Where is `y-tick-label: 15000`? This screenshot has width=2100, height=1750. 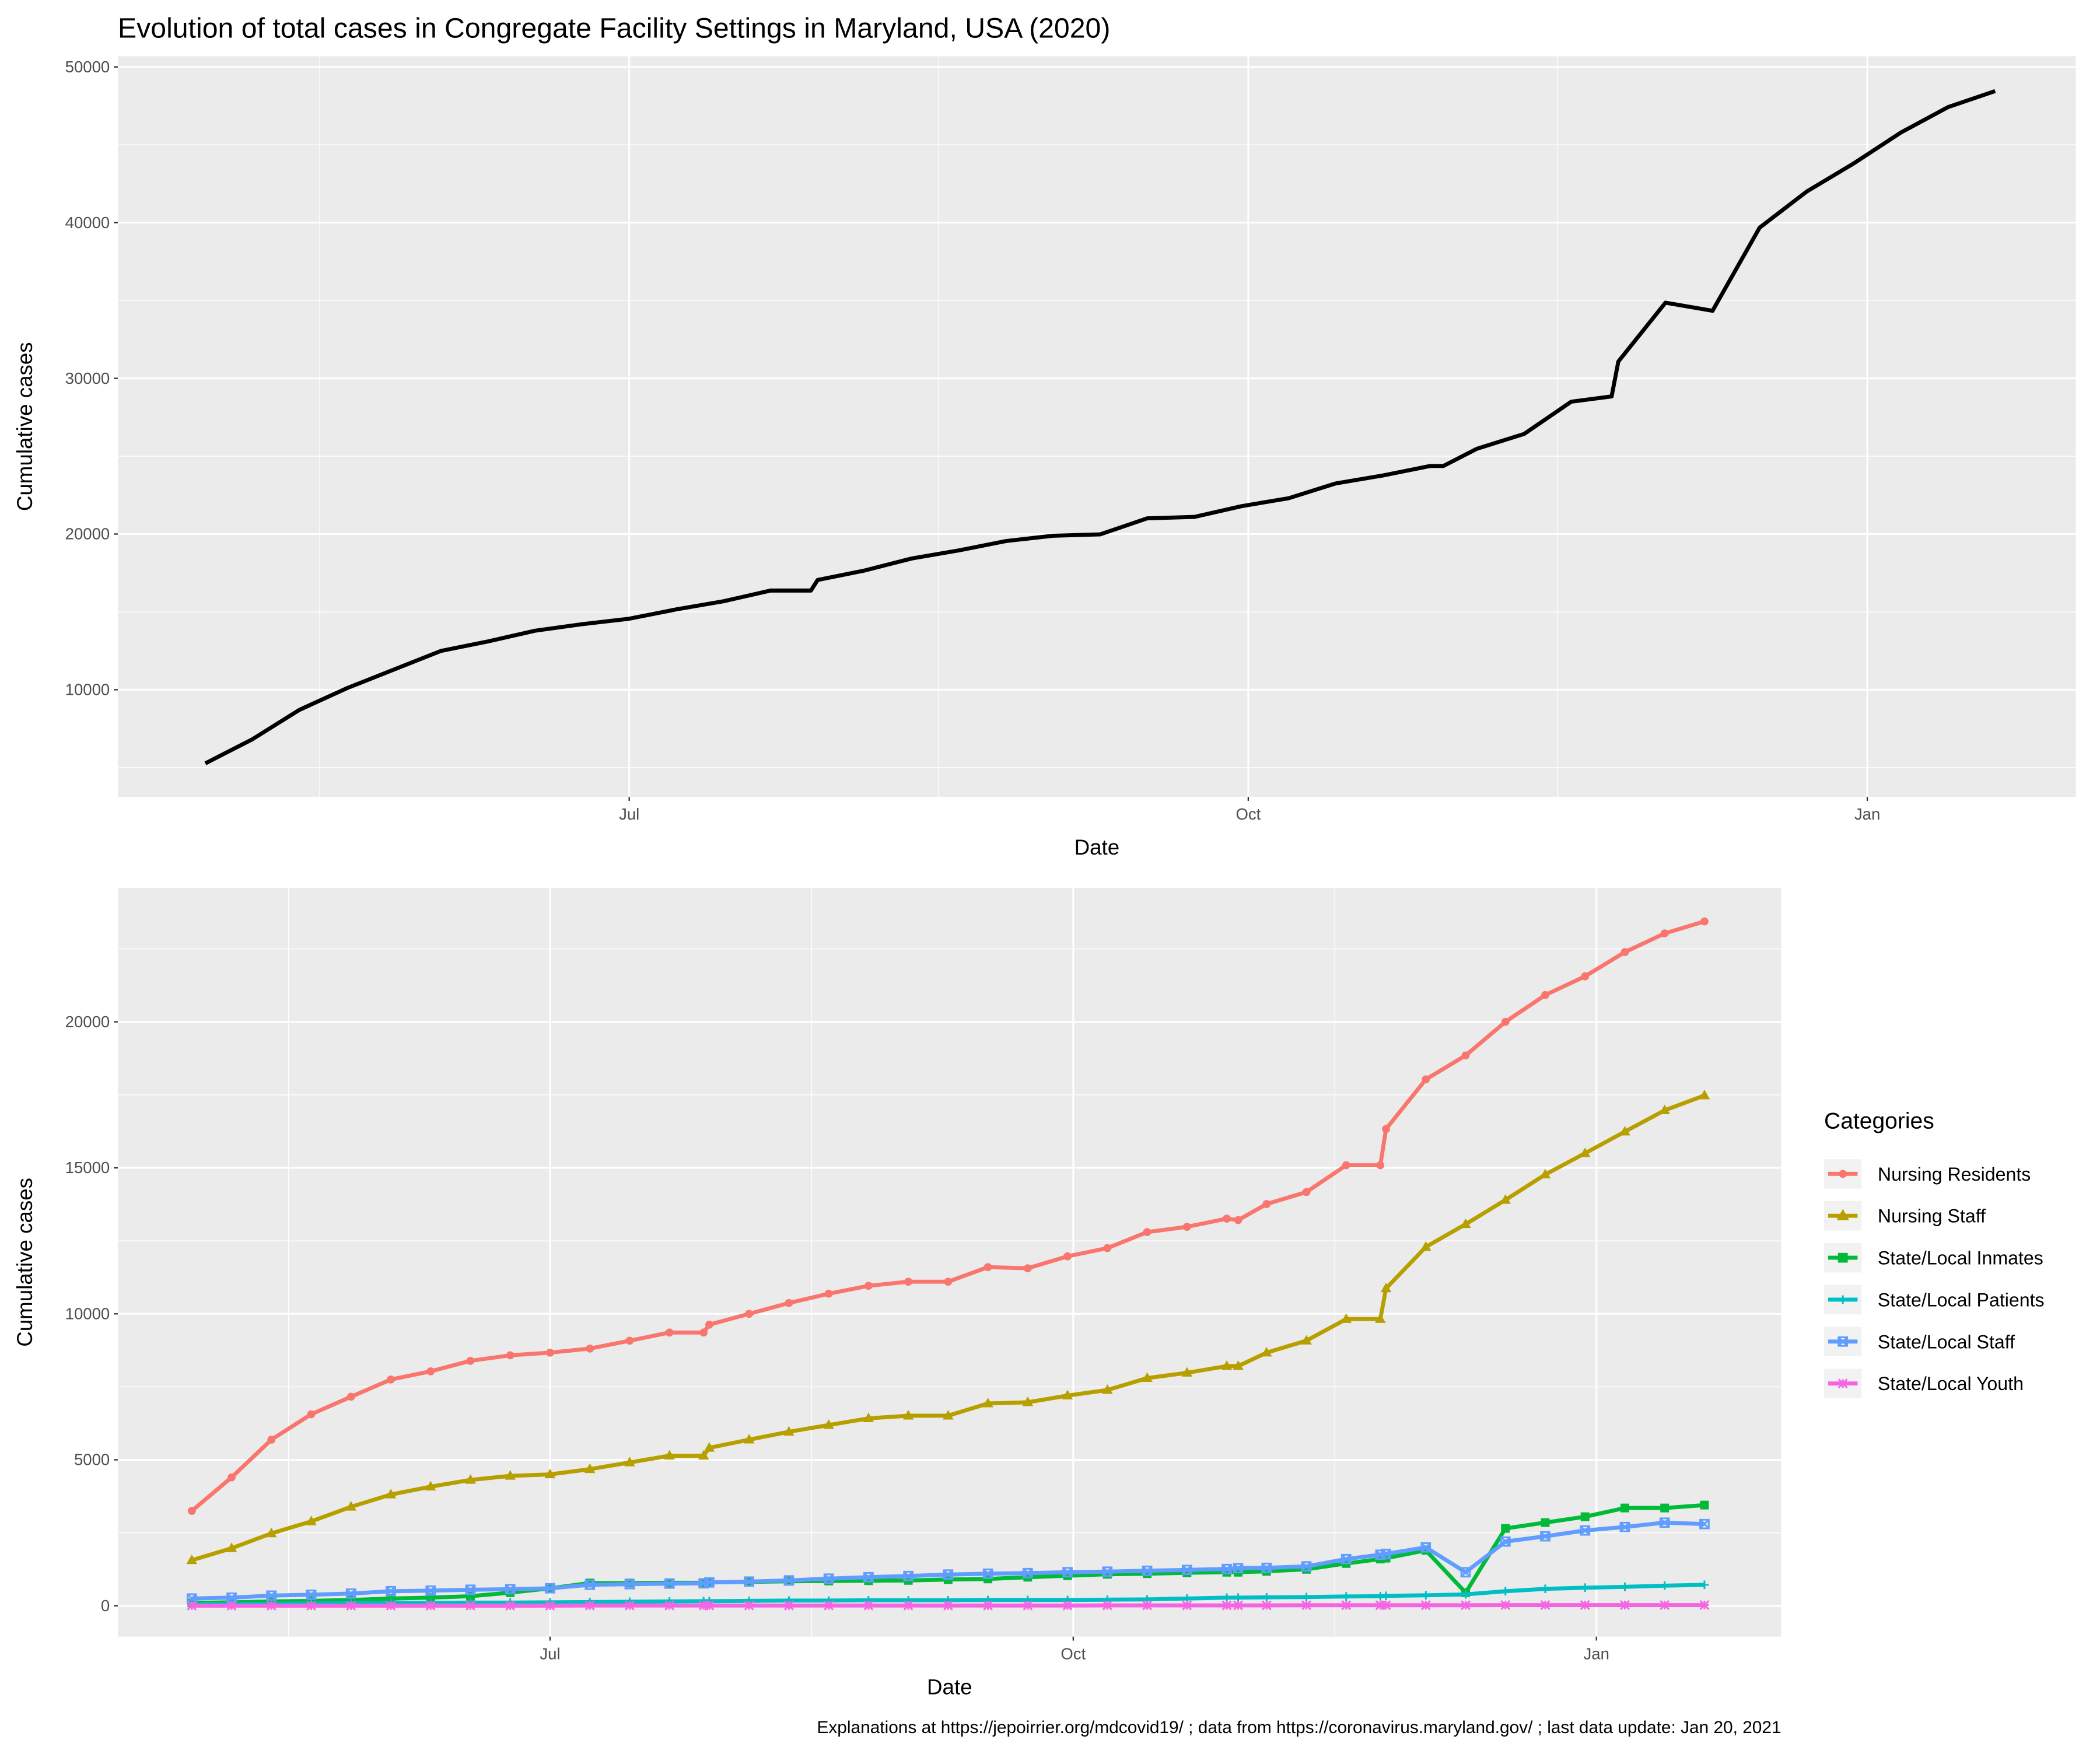 y-tick-label: 15000 is located at coordinates (87, 1167).